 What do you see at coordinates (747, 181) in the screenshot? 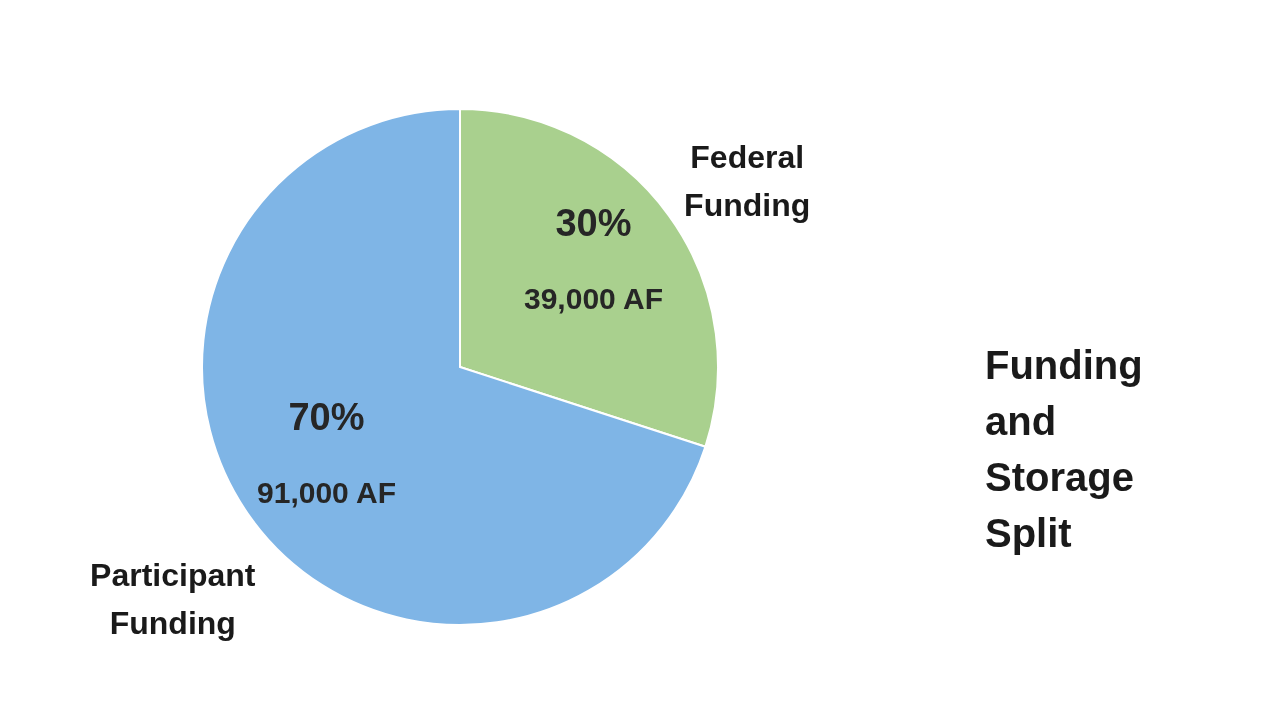
I see `slice-label: Federal Funding` at bounding box center [747, 181].